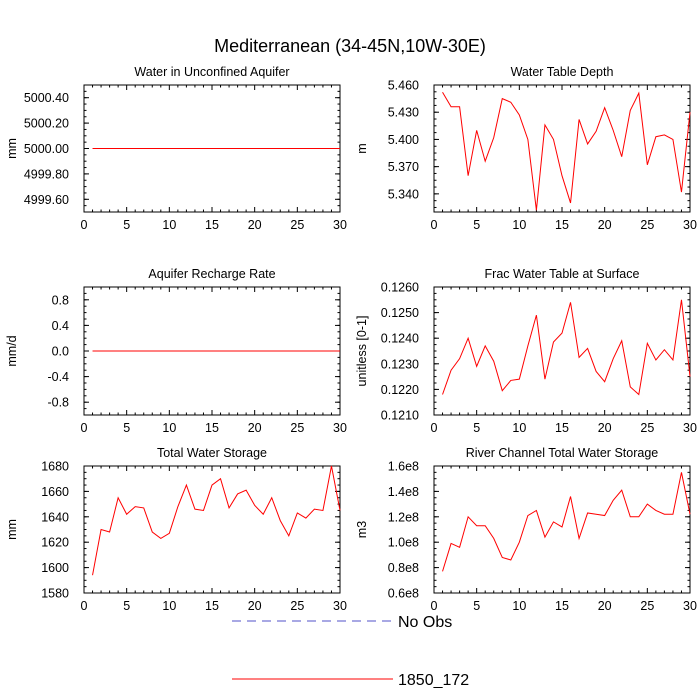 The width and height of the screenshot is (700, 700). Describe the element at coordinates (55, 517) in the screenshot. I see `y-tick-label: 1640` at that location.